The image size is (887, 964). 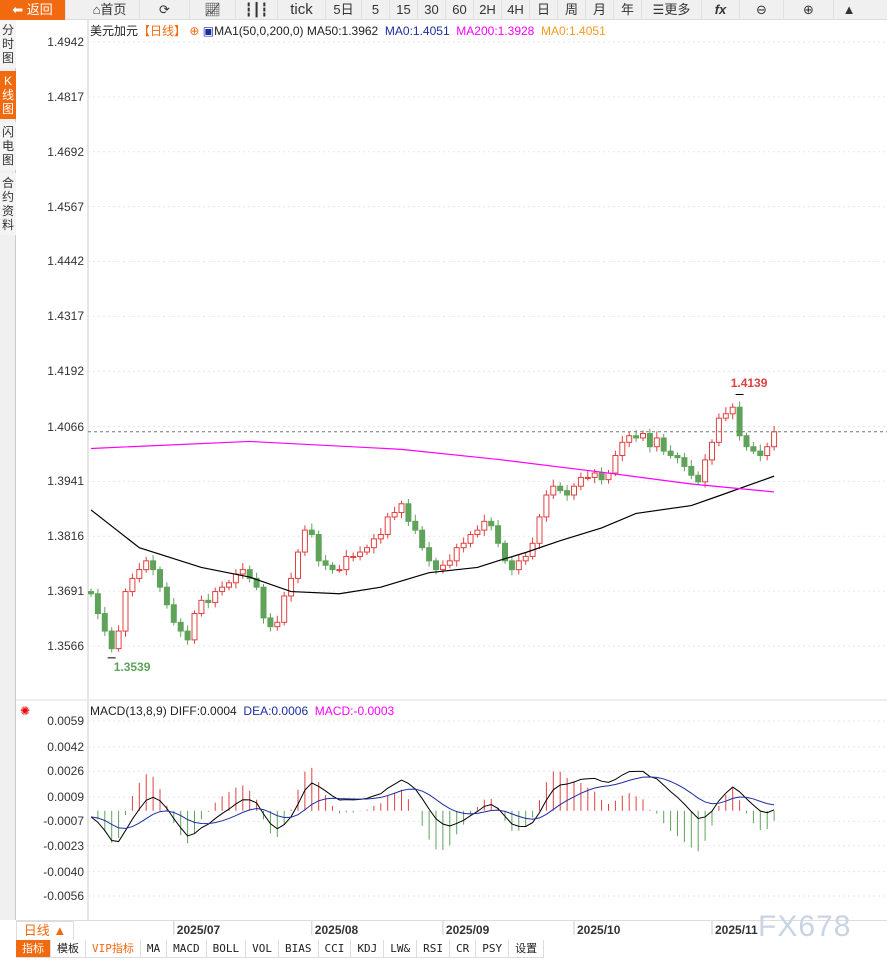 What do you see at coordinates (544, 10) in the screenshot?
I see `period-day: 日` at bounding box center [544, 10].